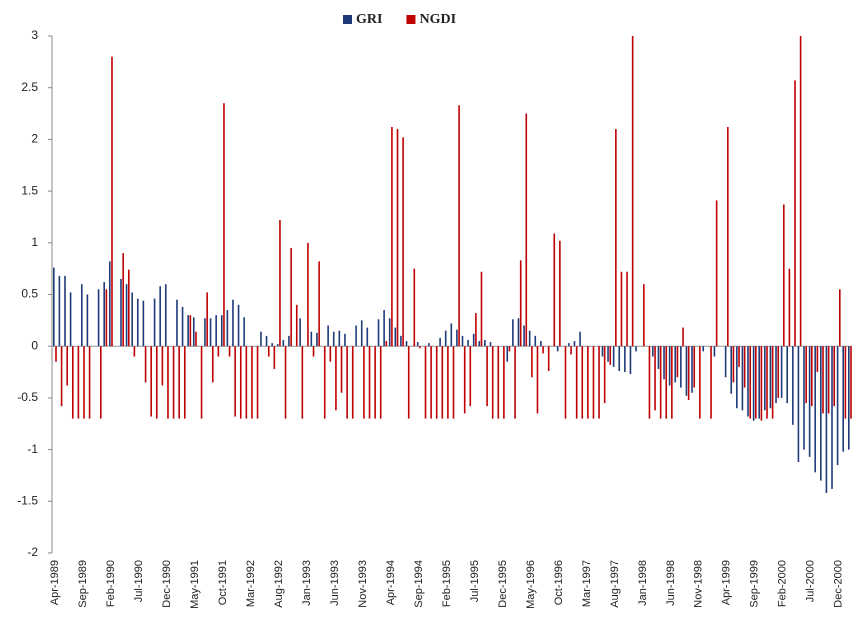  I want to click on legend-swatch, so click(411, 19).